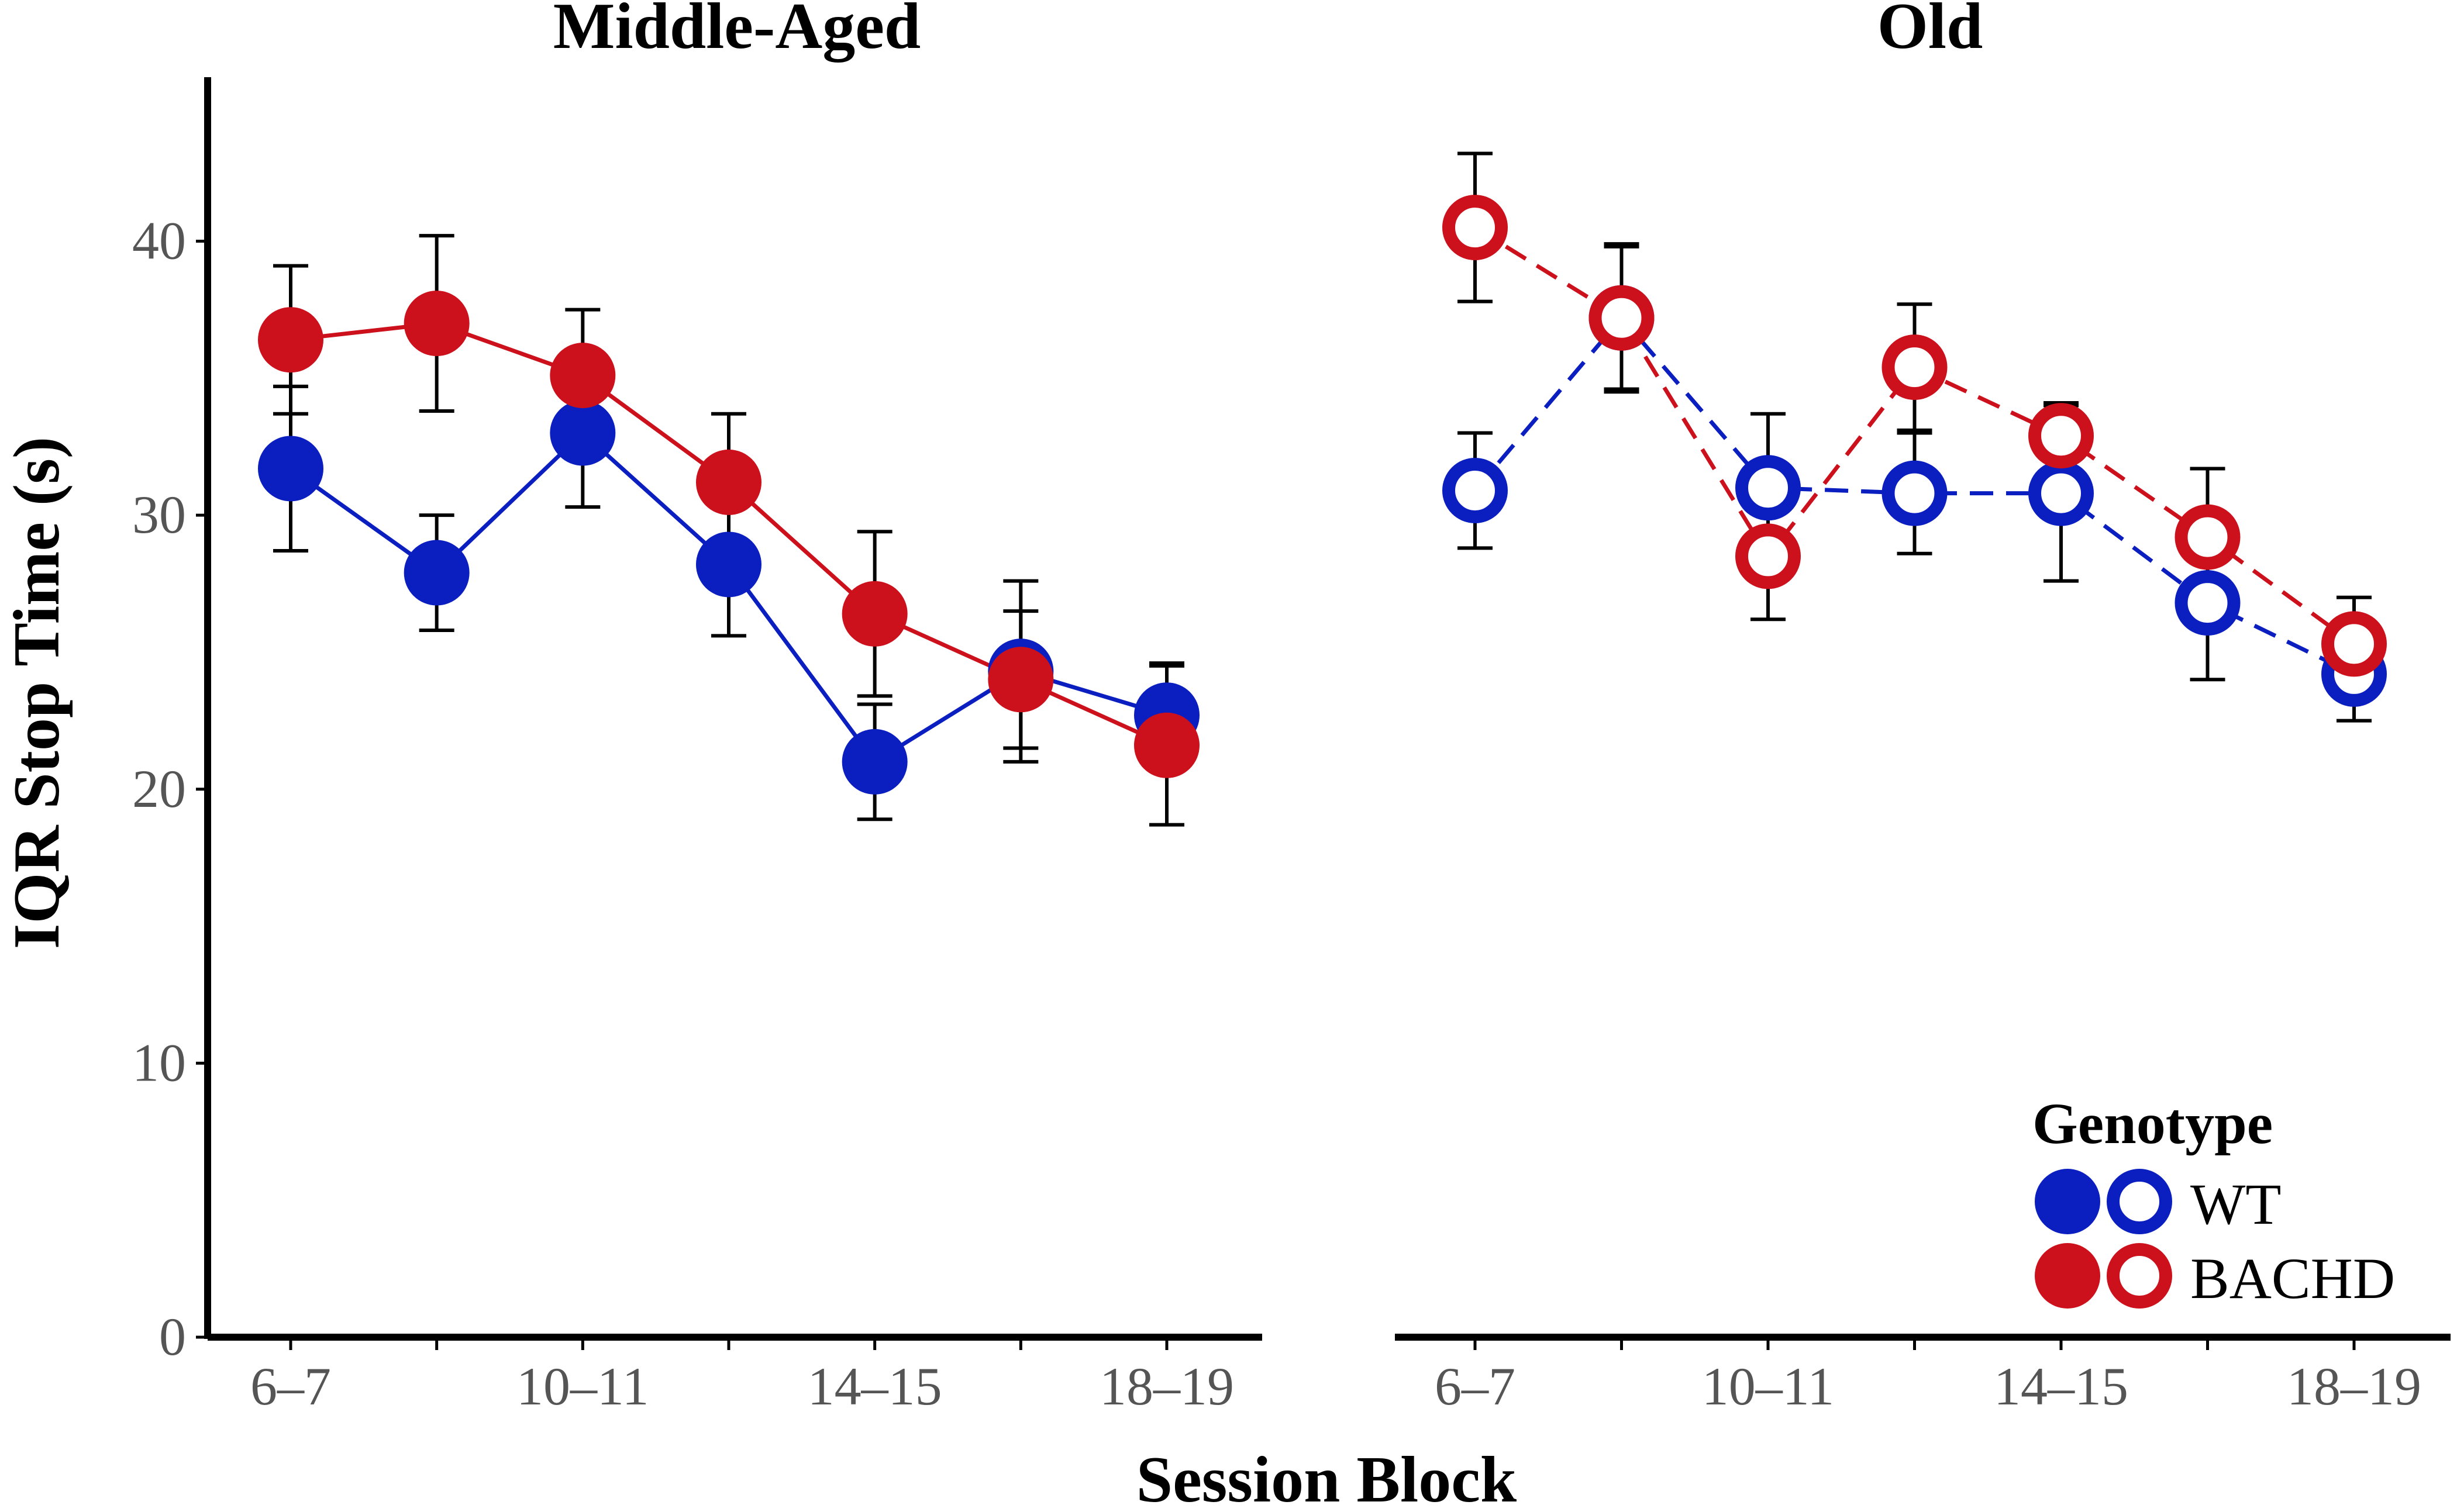  What do you see at coordinates (2152, 1123) in the screenshot?
I see `legend-title: Genotype` at bounding box center [2152, 1123].